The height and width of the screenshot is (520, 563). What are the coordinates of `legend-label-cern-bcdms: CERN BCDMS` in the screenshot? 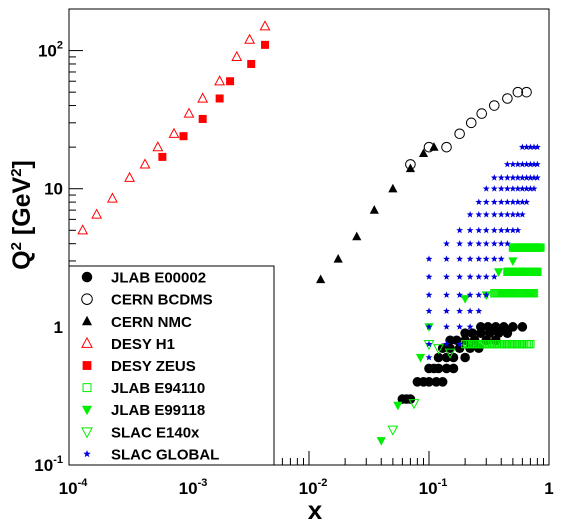 It's located at (162, 300).